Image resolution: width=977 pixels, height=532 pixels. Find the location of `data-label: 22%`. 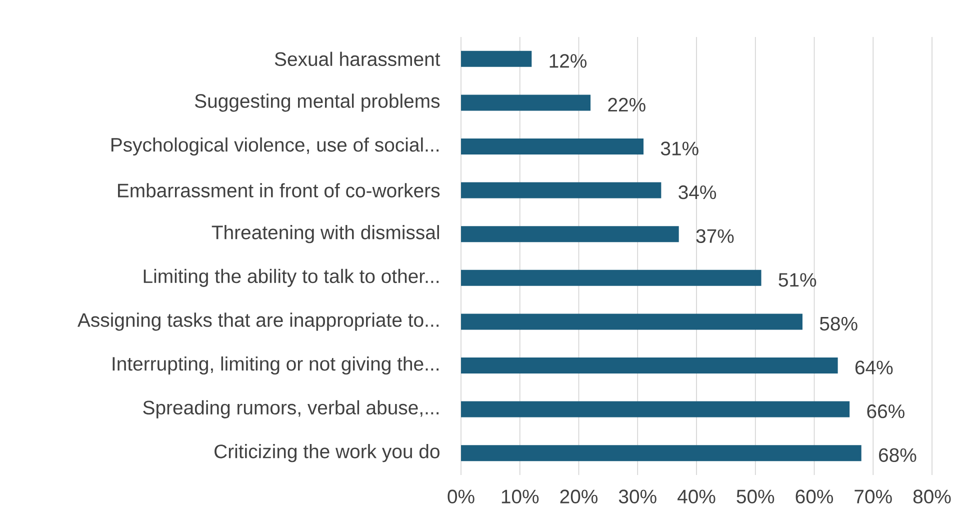

data-label: 22% is located at coordinates (627, 105).